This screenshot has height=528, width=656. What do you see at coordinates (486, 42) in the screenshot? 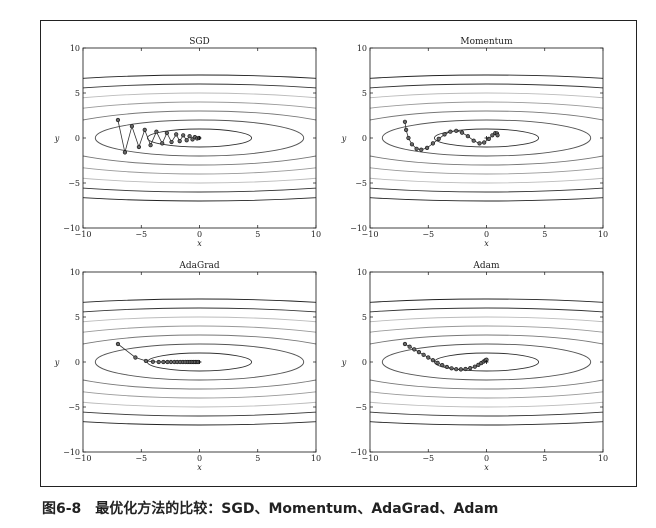
I see `chart-title: Momentum` at bounding box center [486, 42].